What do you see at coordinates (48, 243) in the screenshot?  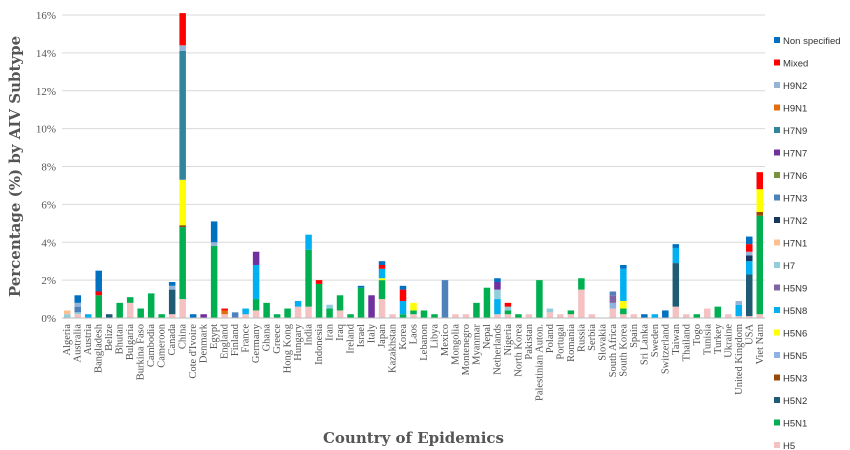 I see `y-tick-label: 4%` at bounding box center [48, 243].